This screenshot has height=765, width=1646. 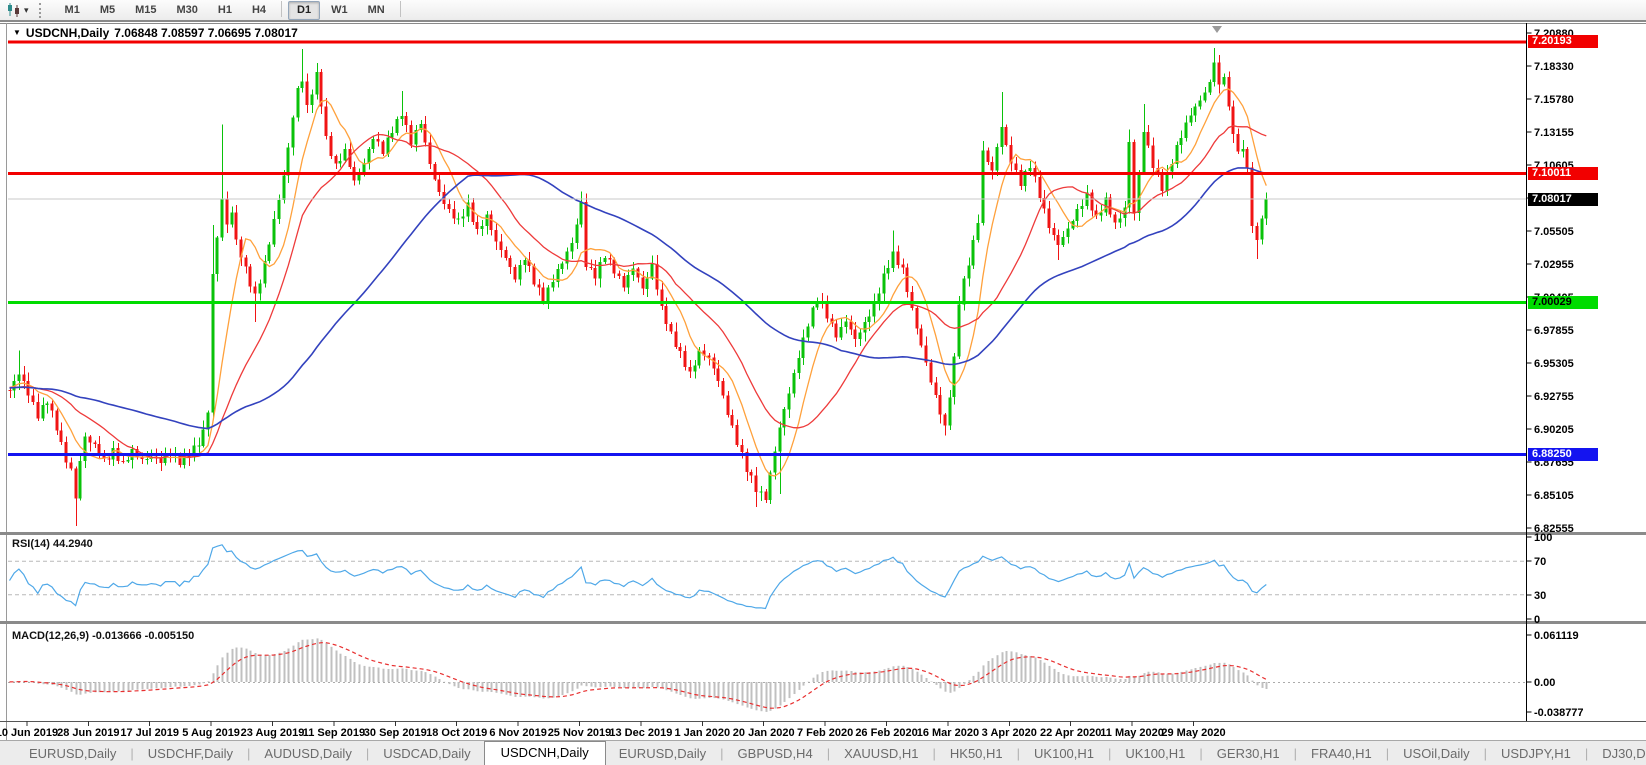 I want to click on chart-tab-audusd-daily: AUDUSD,Daily, so click(x=308, y=753).